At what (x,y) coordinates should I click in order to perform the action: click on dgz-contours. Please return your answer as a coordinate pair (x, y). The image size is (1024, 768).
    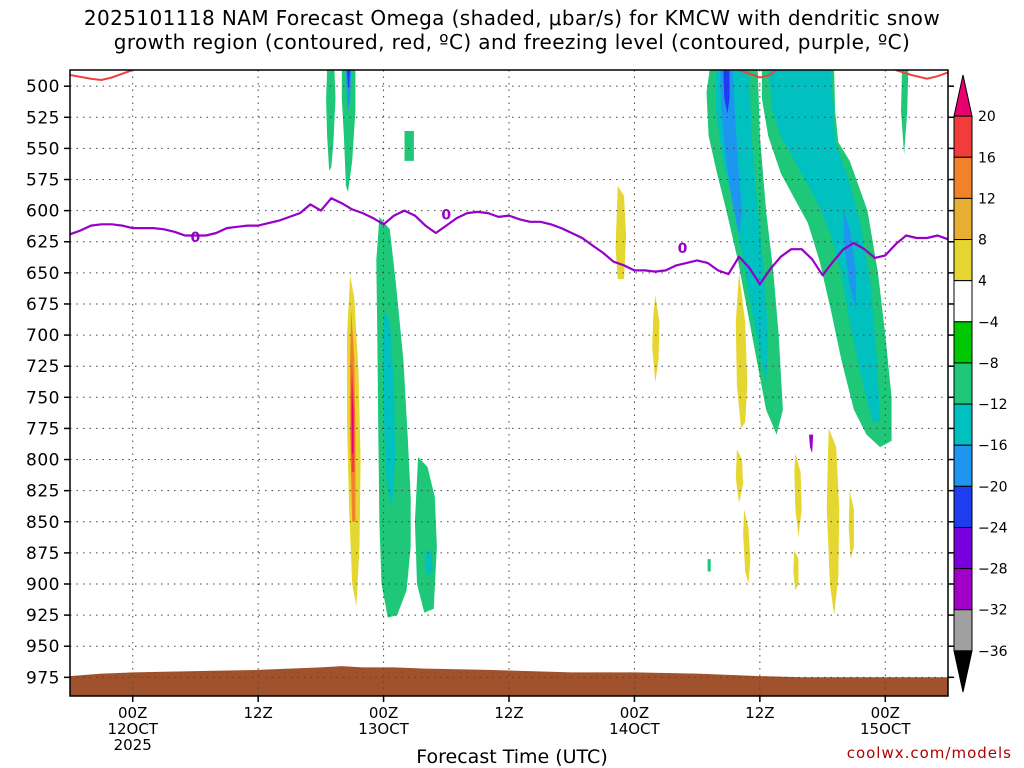
    Looking at the image, I should click on (509, 76).